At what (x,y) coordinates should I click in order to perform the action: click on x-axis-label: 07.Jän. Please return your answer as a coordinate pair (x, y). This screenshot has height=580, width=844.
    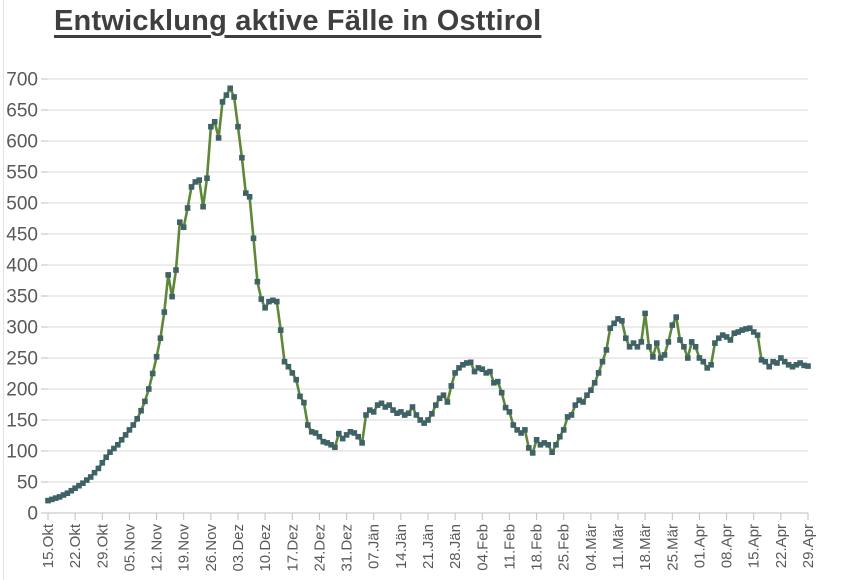
    Looking at the image, I should click on (374, 546).